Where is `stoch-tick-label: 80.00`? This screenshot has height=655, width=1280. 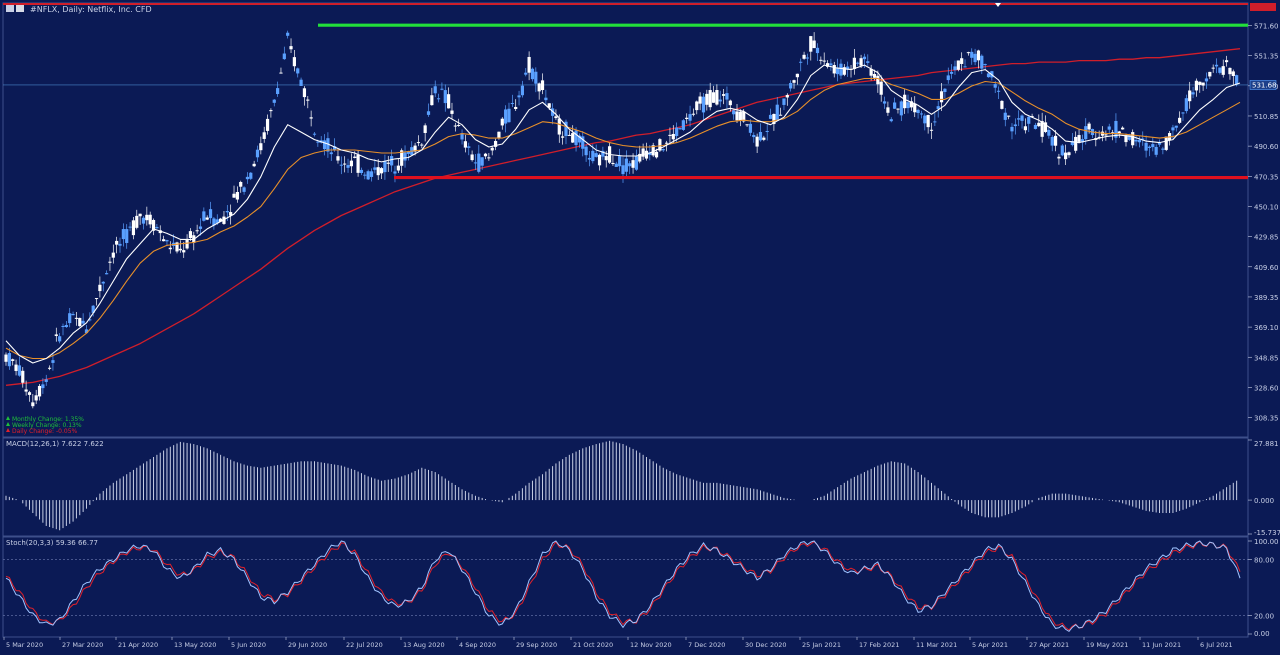 stoch-tick-label: 80.00 is located at coordinates (1264, 561).